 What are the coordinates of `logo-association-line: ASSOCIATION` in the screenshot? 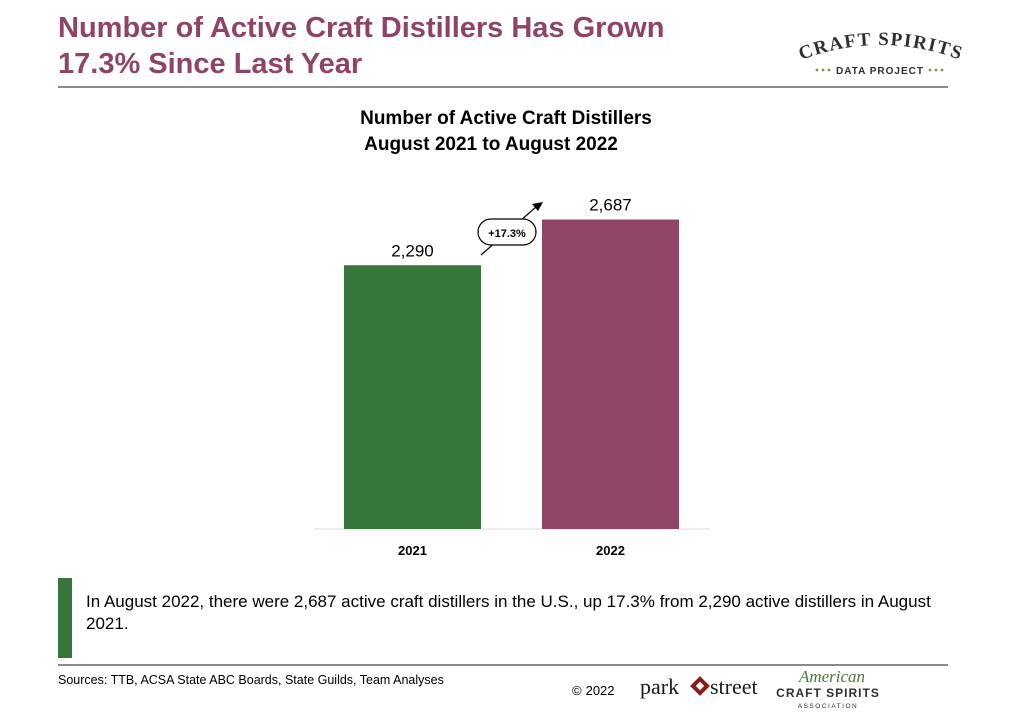 It's located at (828, 706).